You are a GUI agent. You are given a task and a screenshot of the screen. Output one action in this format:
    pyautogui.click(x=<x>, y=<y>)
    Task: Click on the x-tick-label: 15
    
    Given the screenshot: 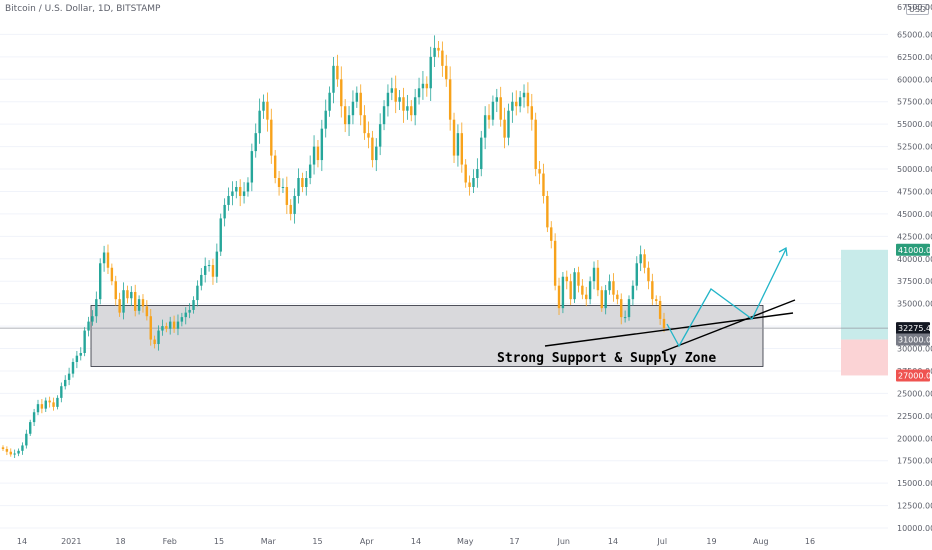 What is the action you would take?
    pyautogui.click(x=317, y=541)
    